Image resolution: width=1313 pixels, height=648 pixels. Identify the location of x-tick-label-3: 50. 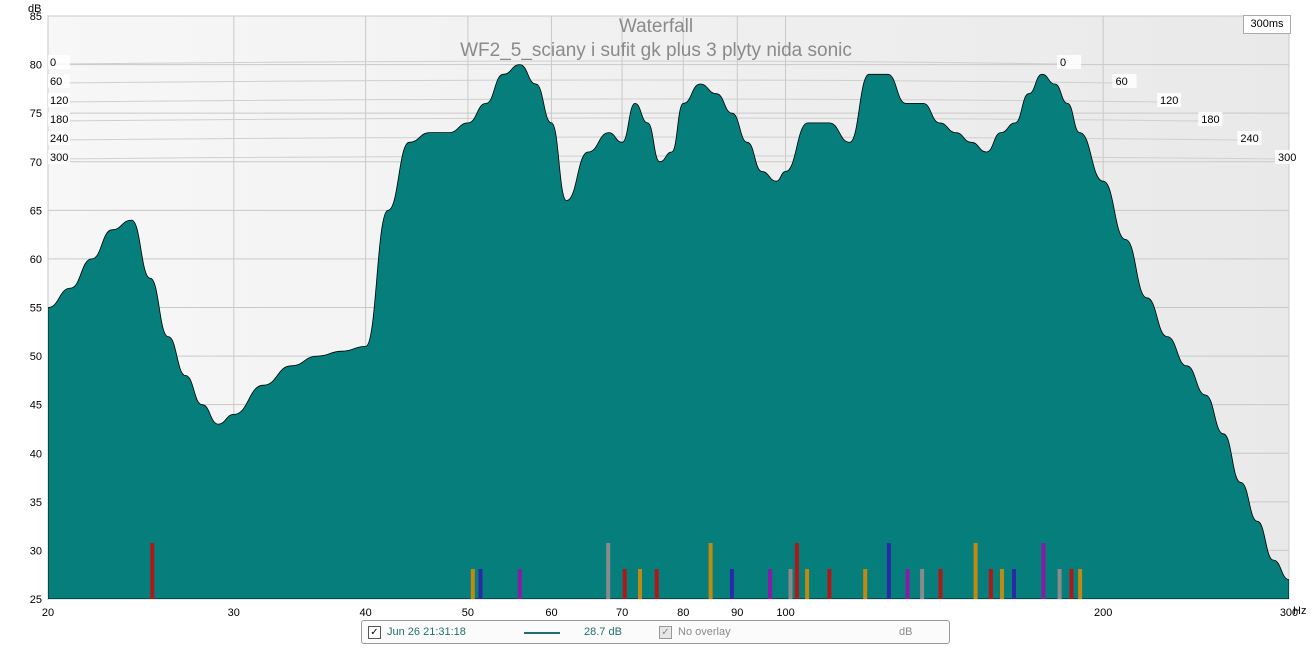
(468, 613).